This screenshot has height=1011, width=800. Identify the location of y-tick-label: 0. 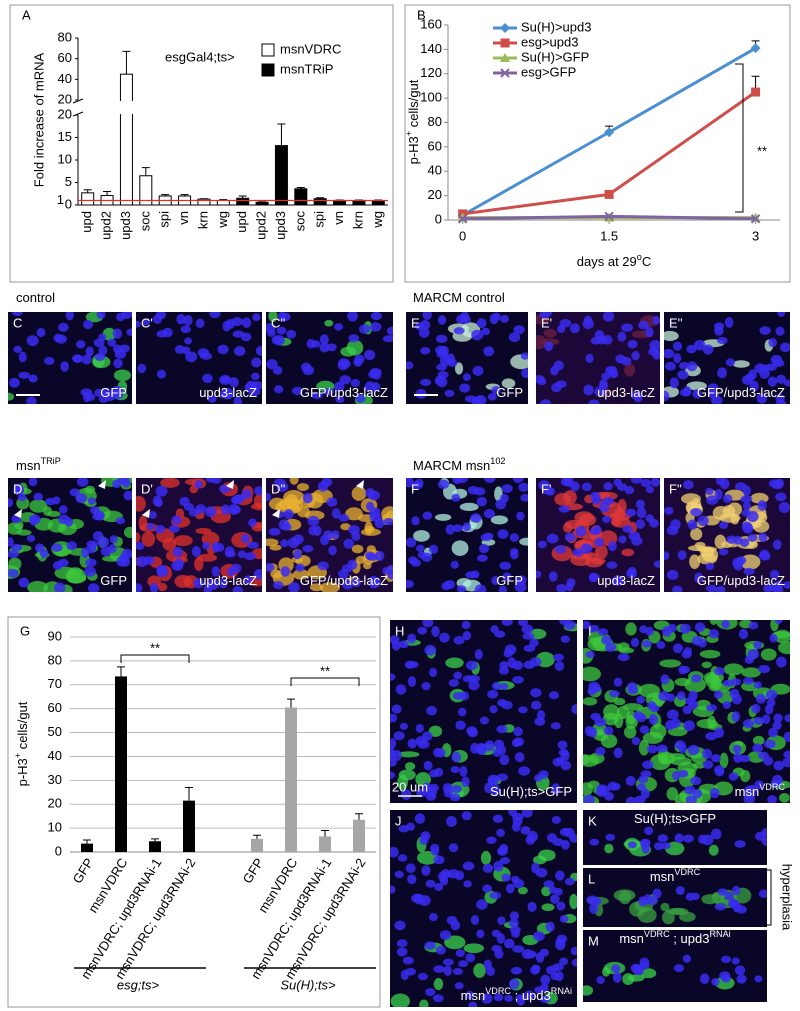
(438, 218).